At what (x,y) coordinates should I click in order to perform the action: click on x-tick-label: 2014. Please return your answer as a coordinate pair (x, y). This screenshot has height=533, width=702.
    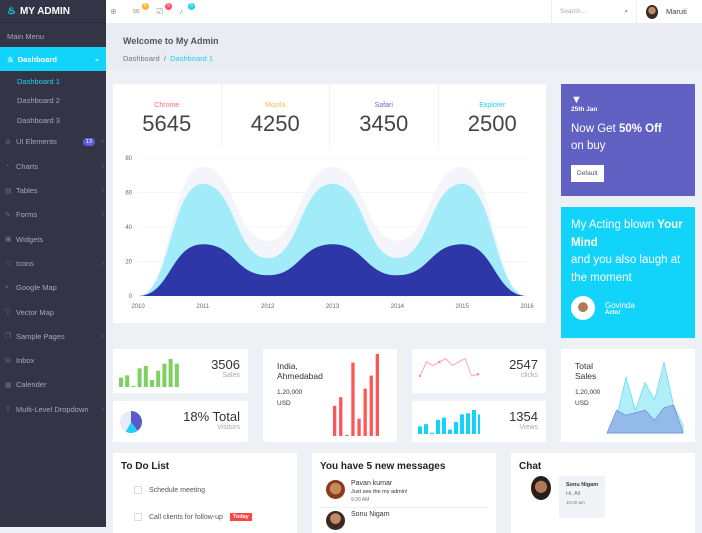
    Looking at the image, I should click on (398, 307).